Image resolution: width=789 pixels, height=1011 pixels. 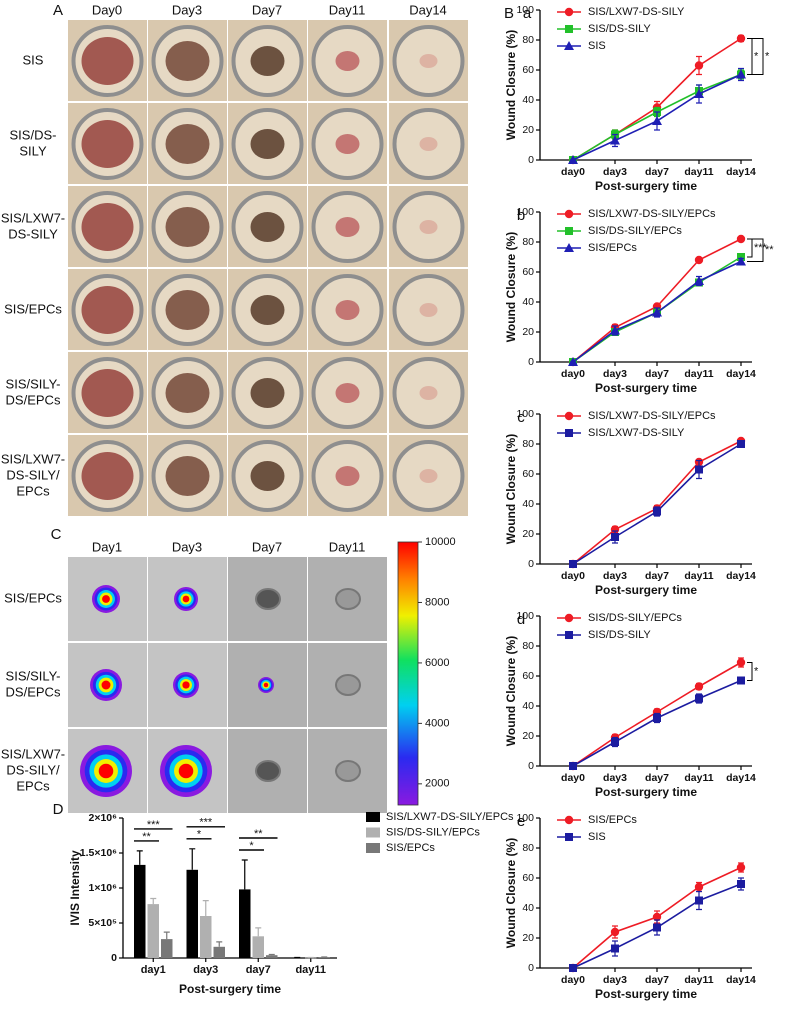 What do you see at coordinates (437, 602) in the screenshot?
I see `colorbar-tick-label: 8000` at bounding box center [437, 602].